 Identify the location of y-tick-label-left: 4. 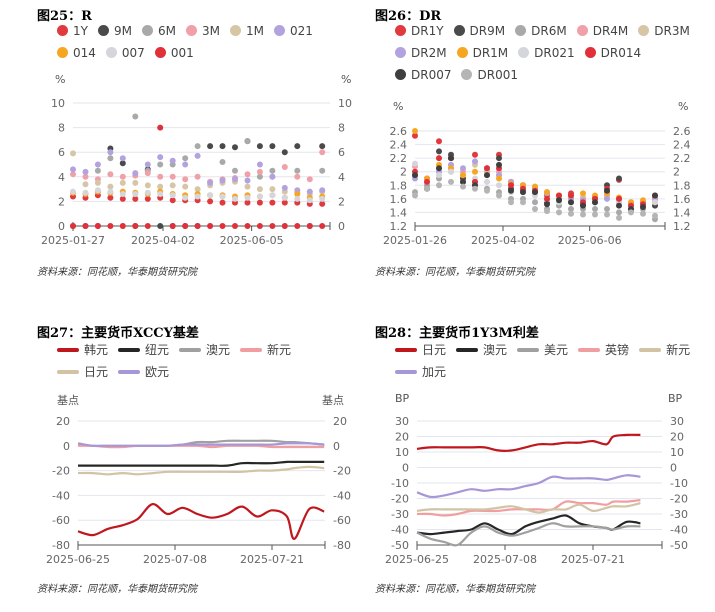
(61, 177).